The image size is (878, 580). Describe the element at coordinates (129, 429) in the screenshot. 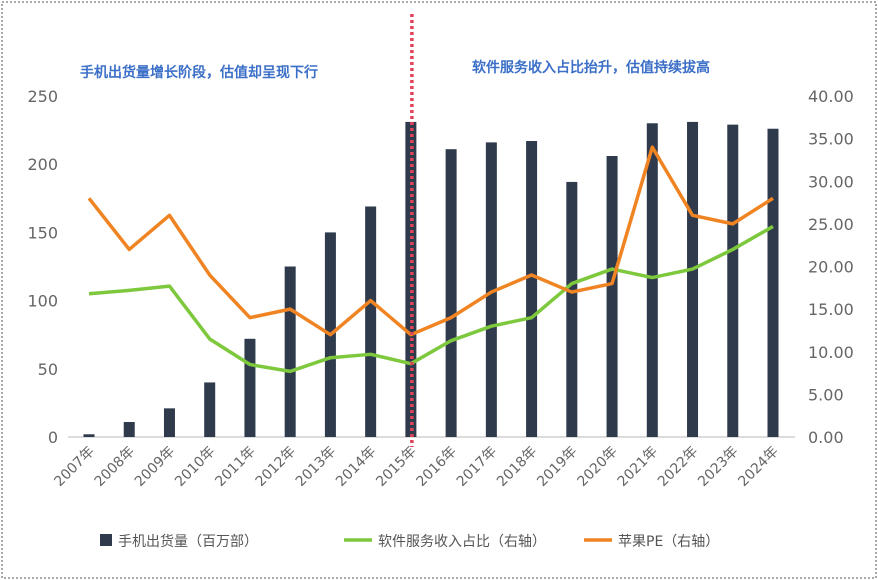

I see `bar-2008年` at that location.